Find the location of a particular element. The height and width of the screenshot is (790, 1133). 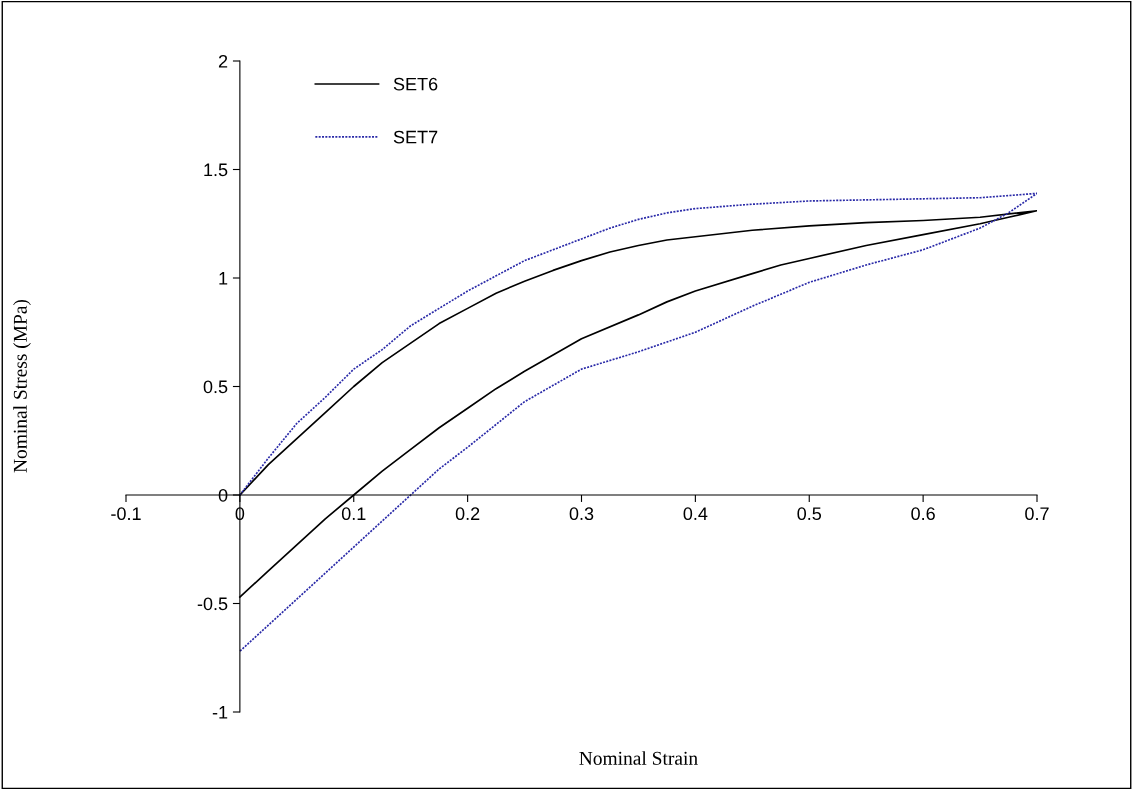

y-tick-label: -0.5 is located at coordinates (212, 604).